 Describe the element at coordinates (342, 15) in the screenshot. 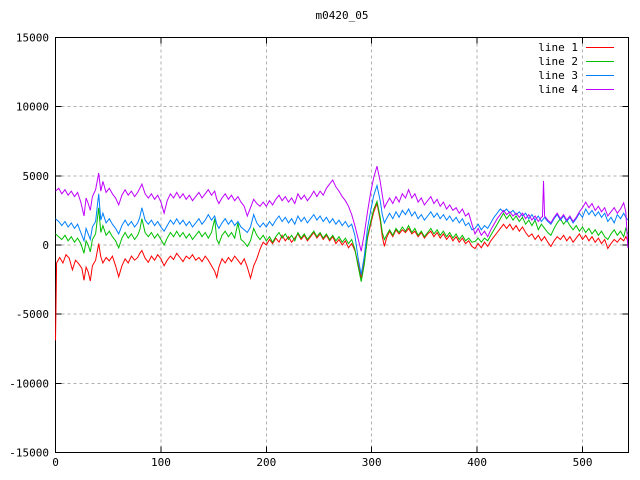

I see `chart-title: m0420_05` at that location.